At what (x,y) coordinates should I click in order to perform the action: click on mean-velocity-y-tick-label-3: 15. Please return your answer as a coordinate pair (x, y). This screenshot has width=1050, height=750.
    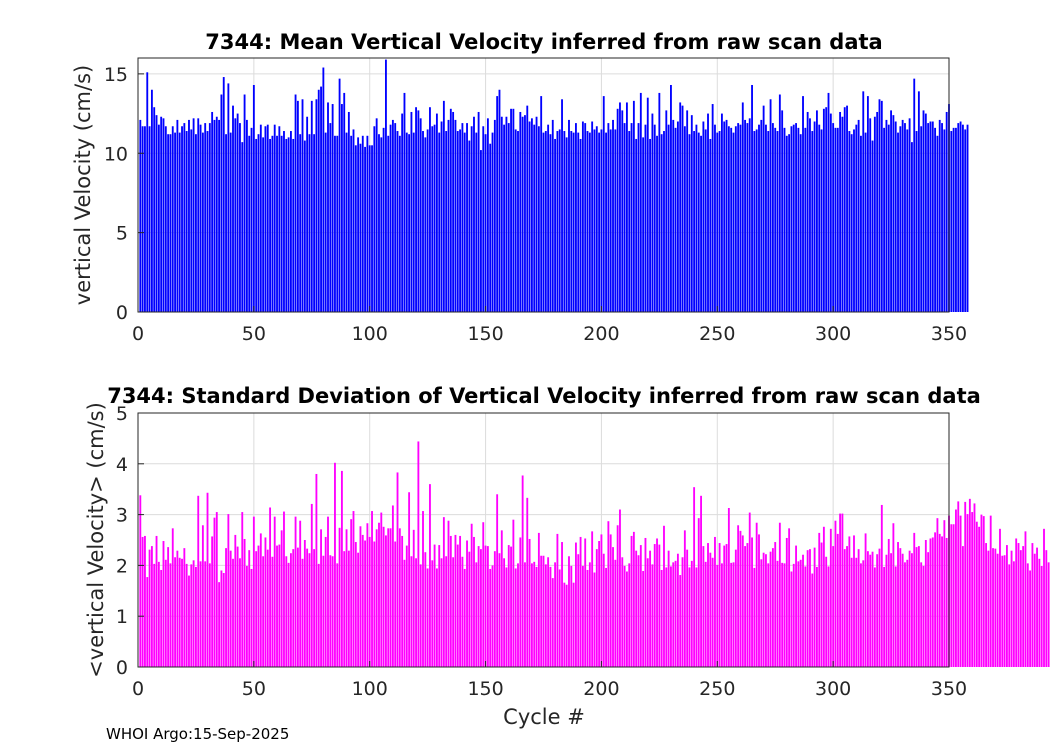
    Looking at the image, I should click on (116, 75).